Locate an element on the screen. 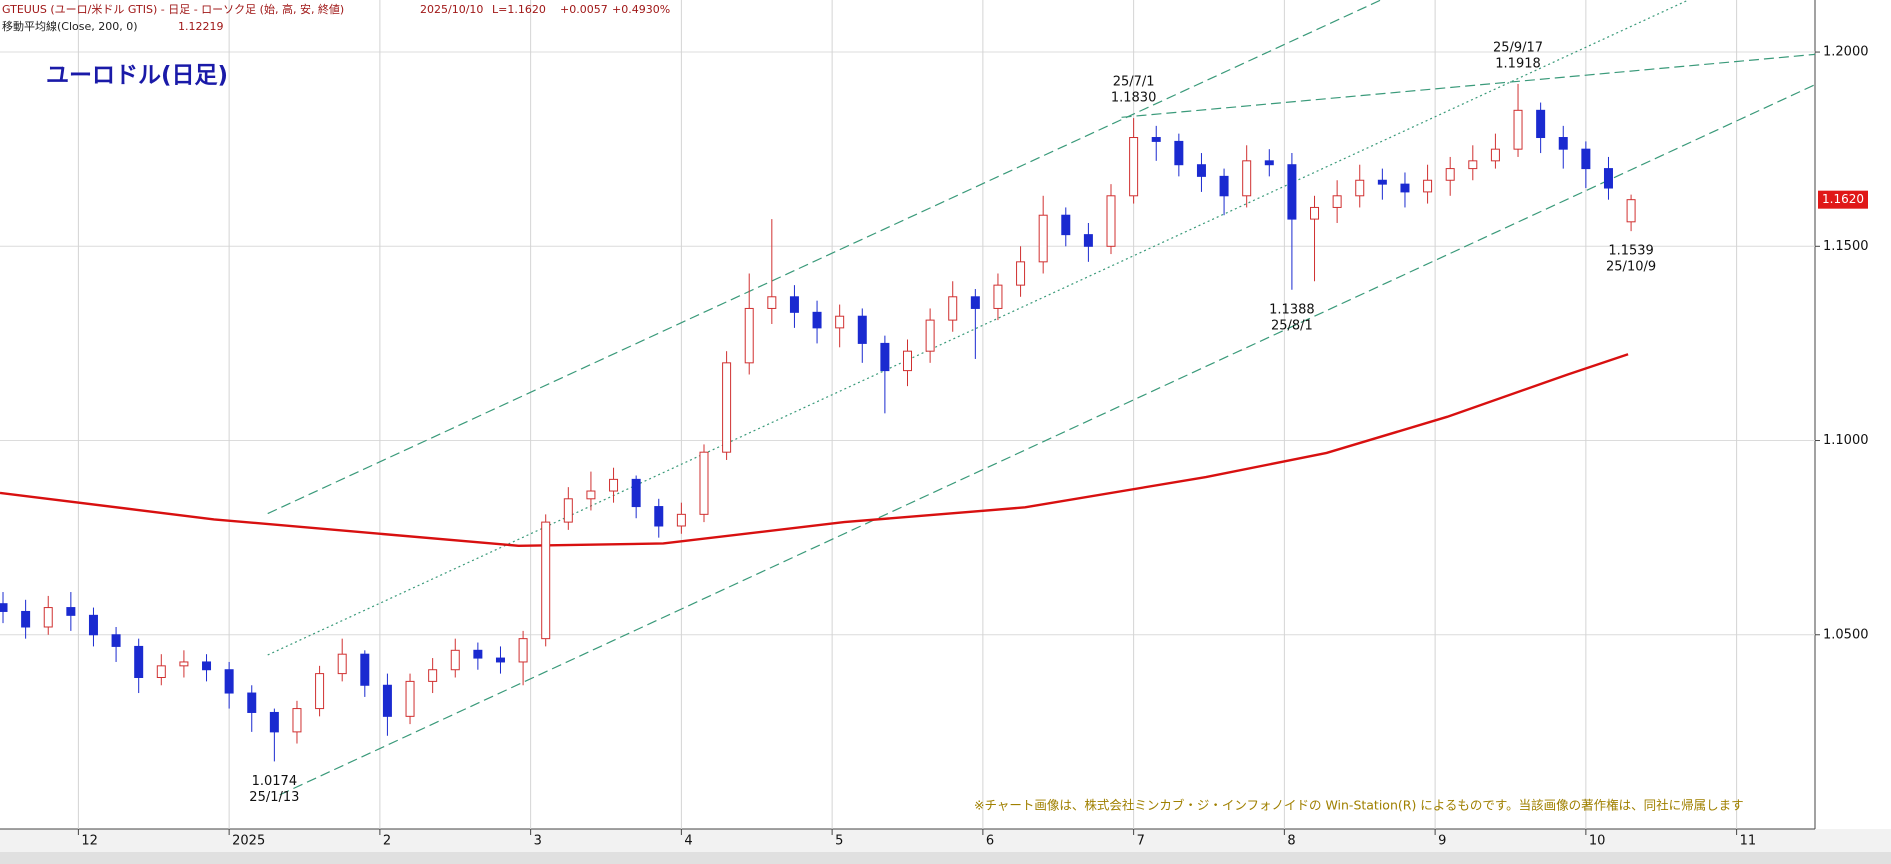  annotation-date: 25/1/13 is located at coordinates (274, 797).